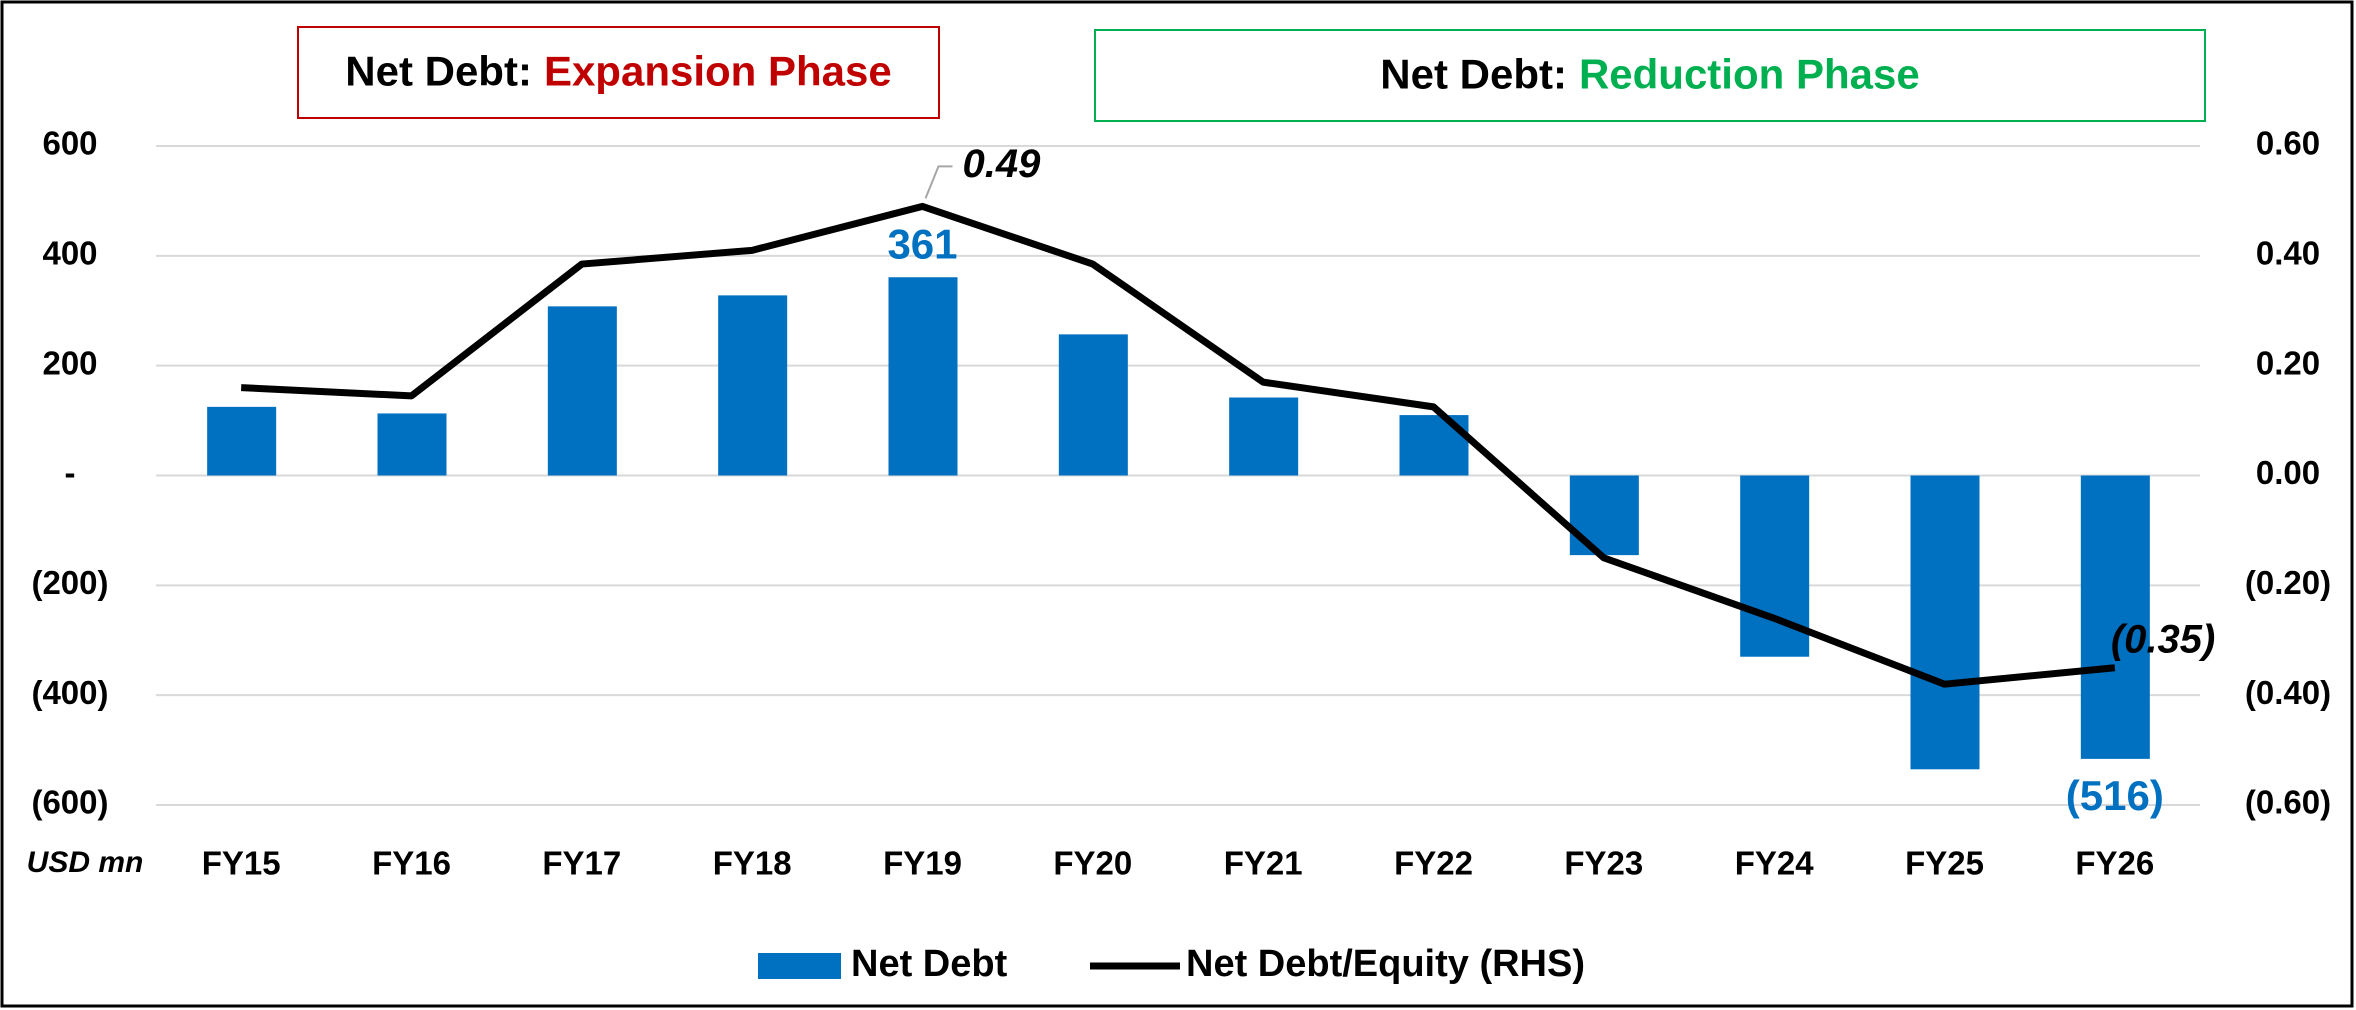 This screenshot has width=2356, height=1010. I want to click on y-tick-label: -, so click(70, 472).